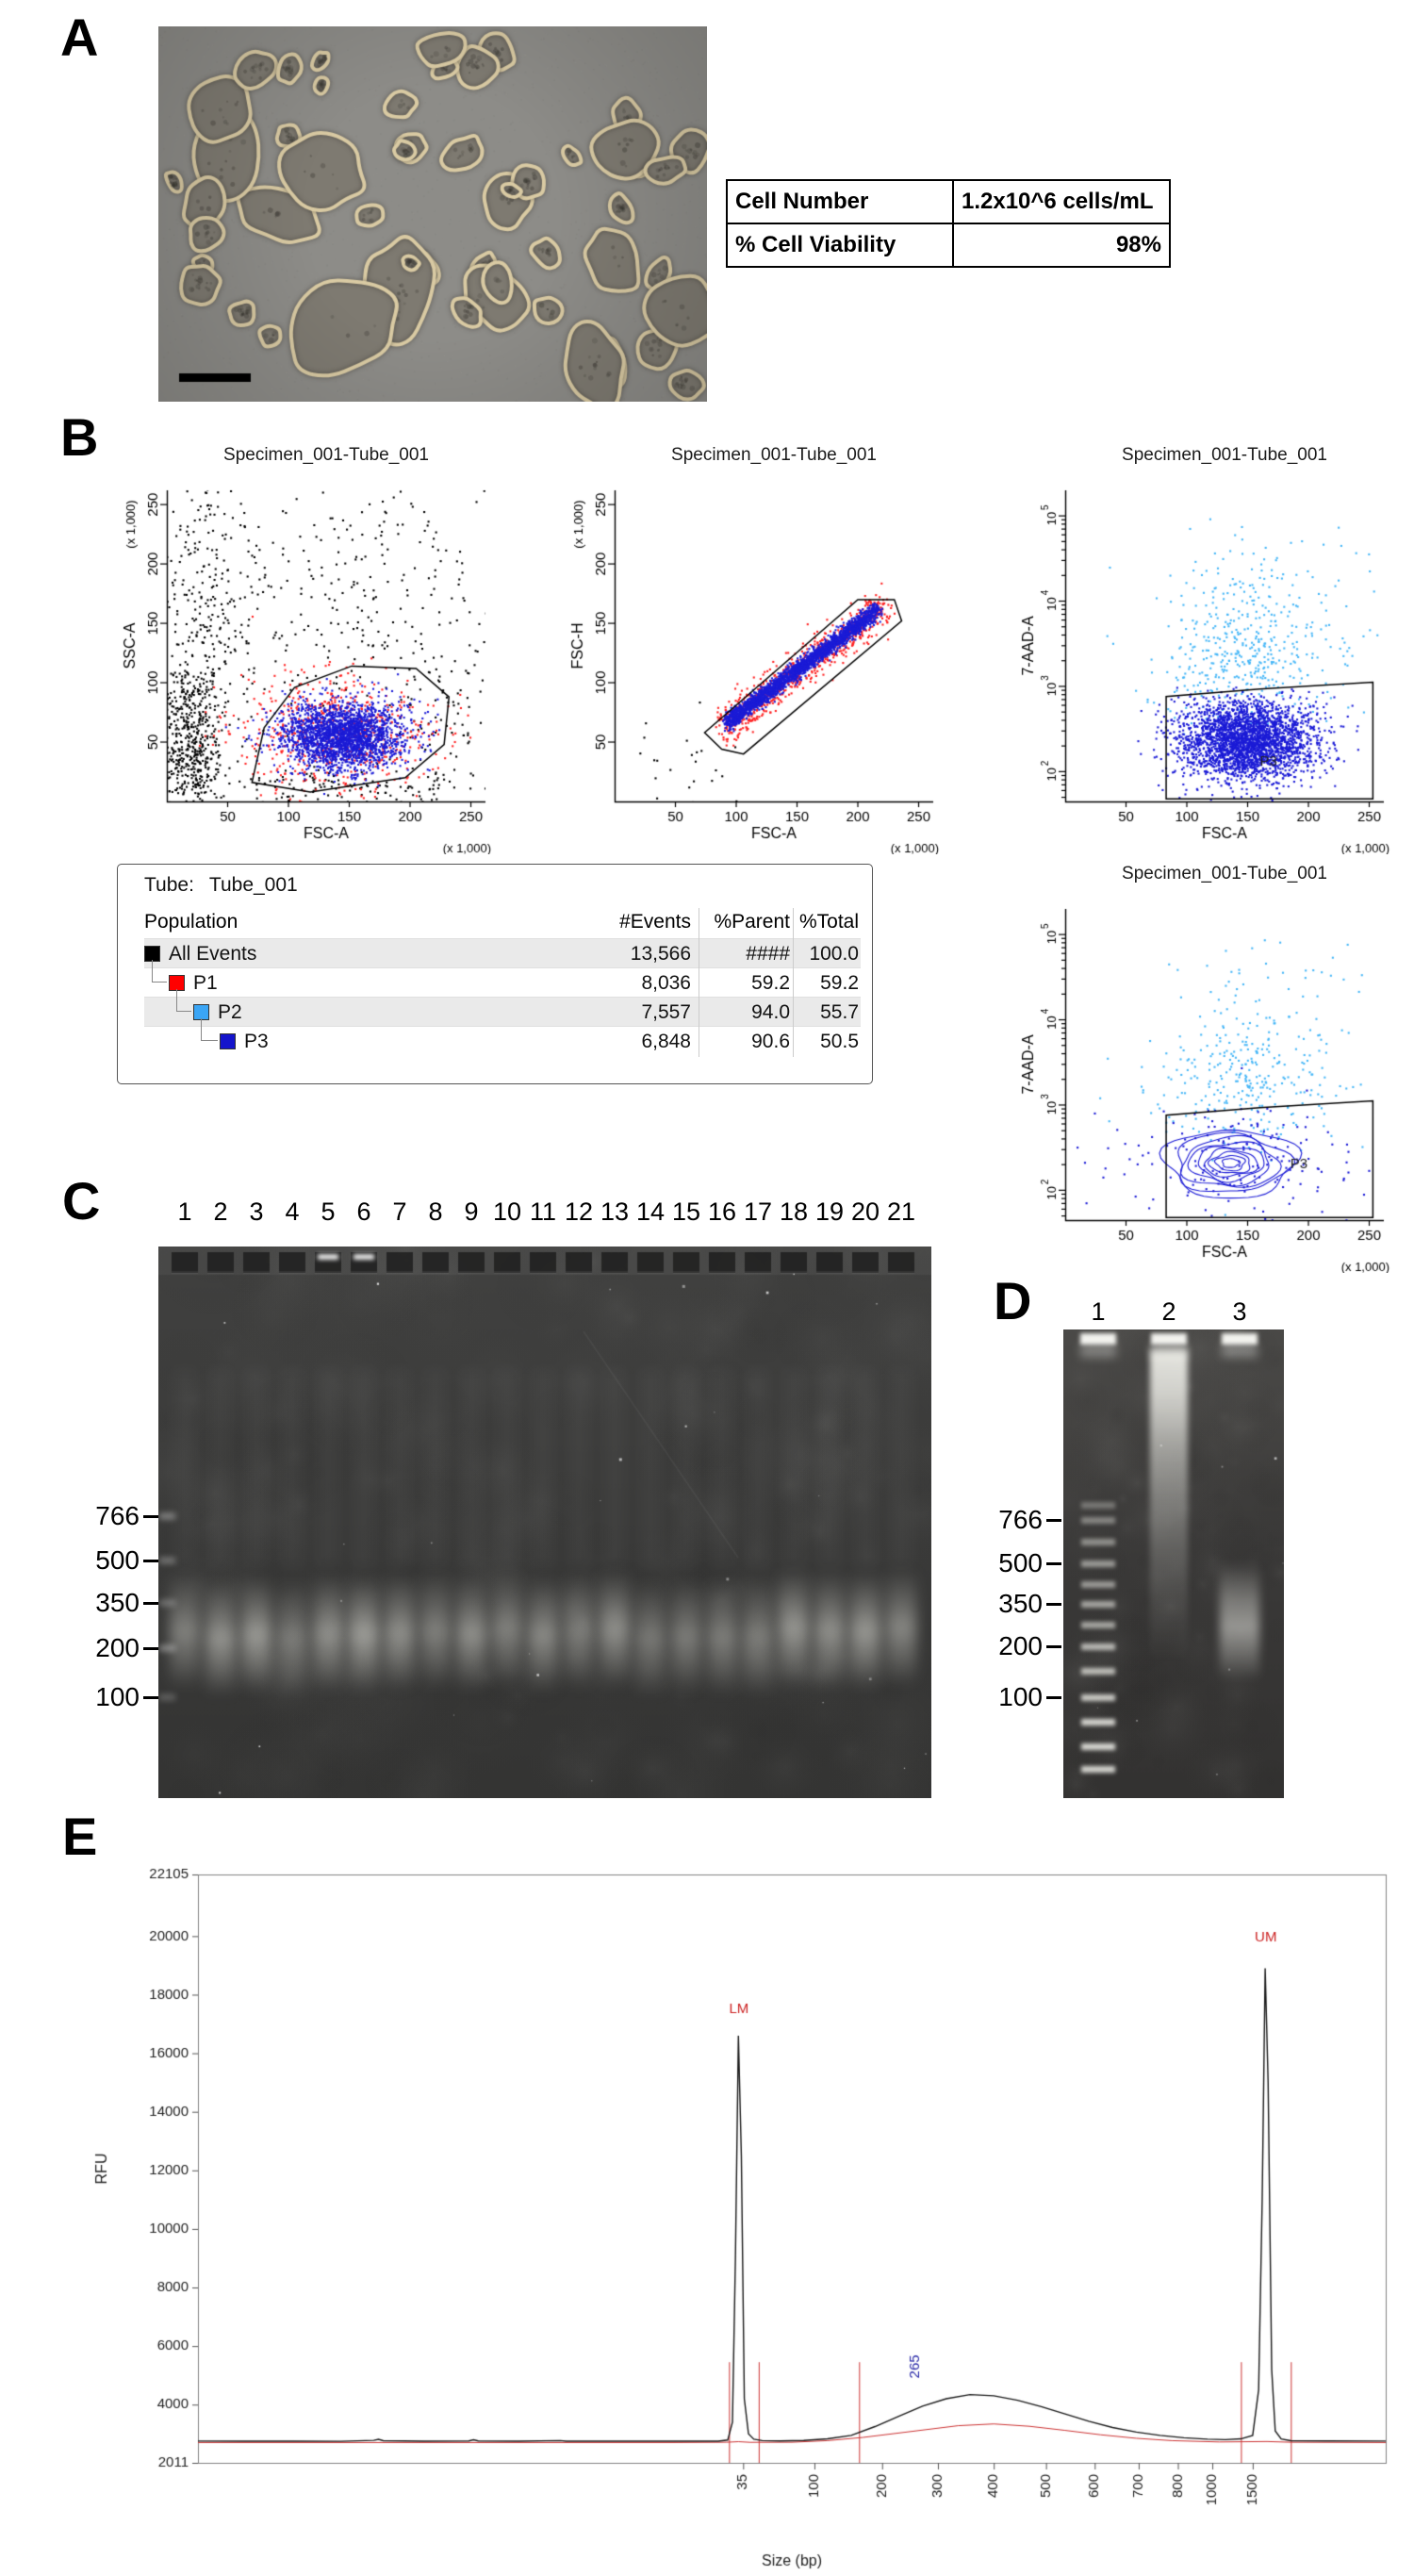  I want to click on population-parent-pct: 59.2, so click(770, 983).